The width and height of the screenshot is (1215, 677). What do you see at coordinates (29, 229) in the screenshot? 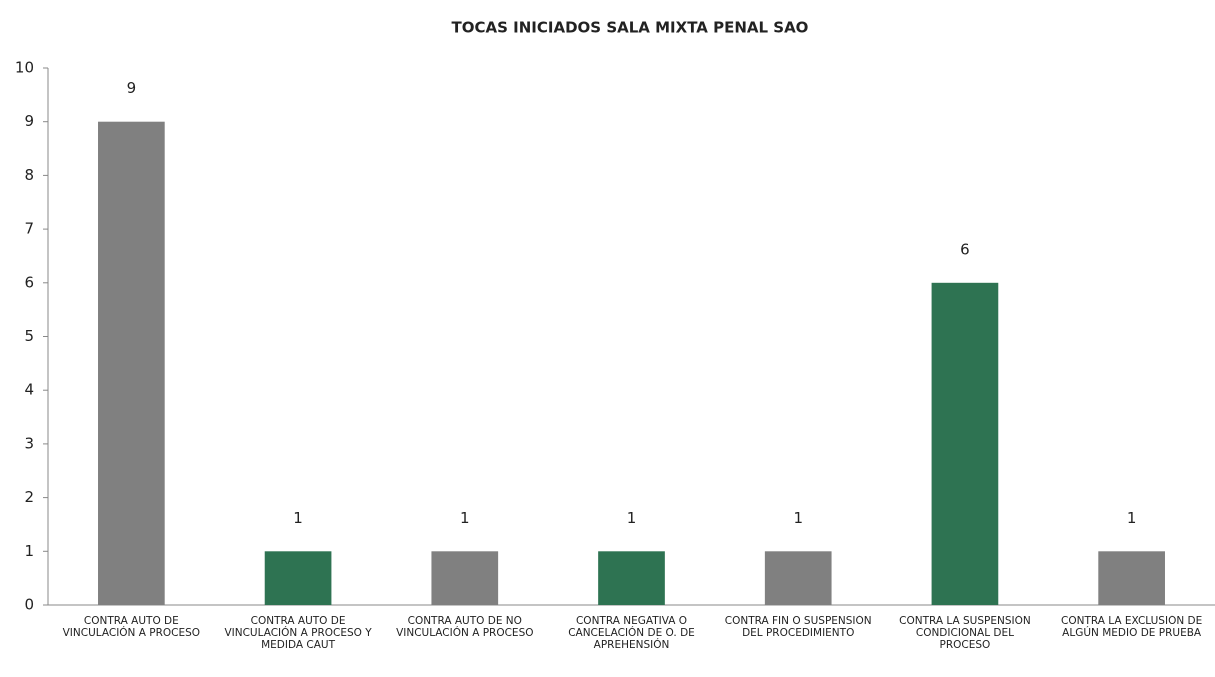
I see `y-tick-label: 7` at bounding box center [29, 229].